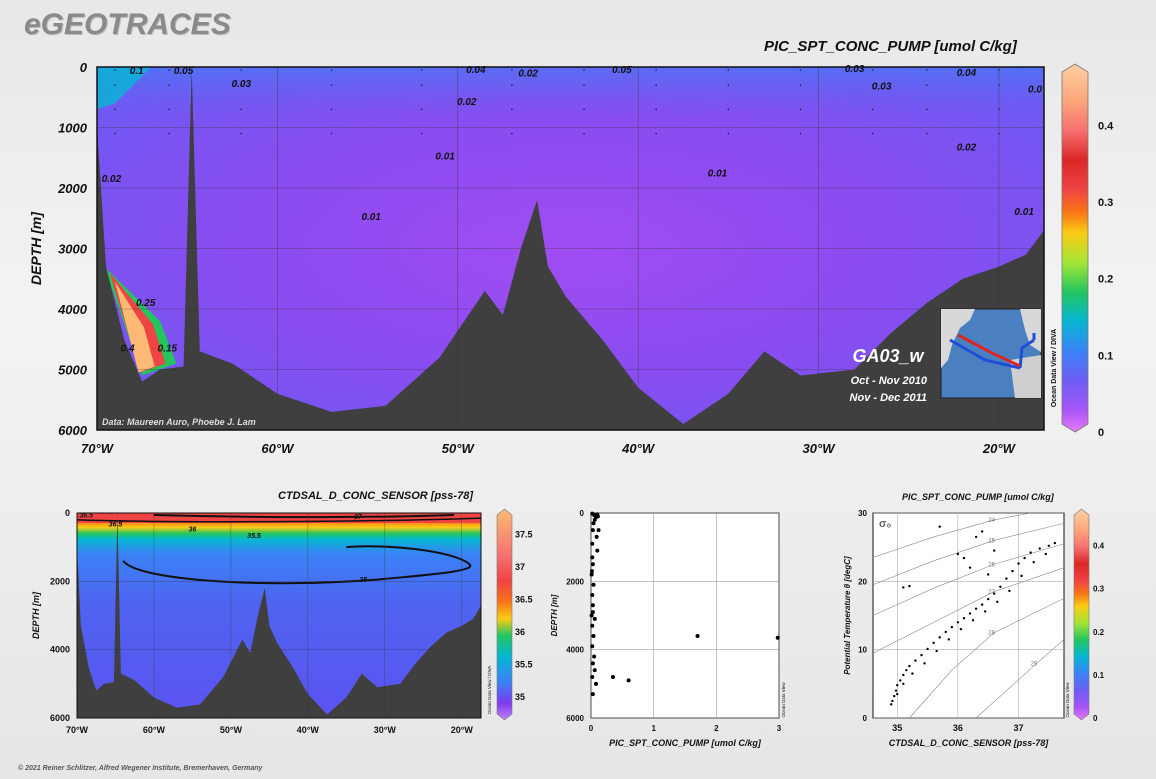 The height and width of the screenshot is (779, 1156). Describe the element at coordinates (489, 690) in the screenshot. I see `sal-odv-tag: Ocean Data View / DIVA` at that location.